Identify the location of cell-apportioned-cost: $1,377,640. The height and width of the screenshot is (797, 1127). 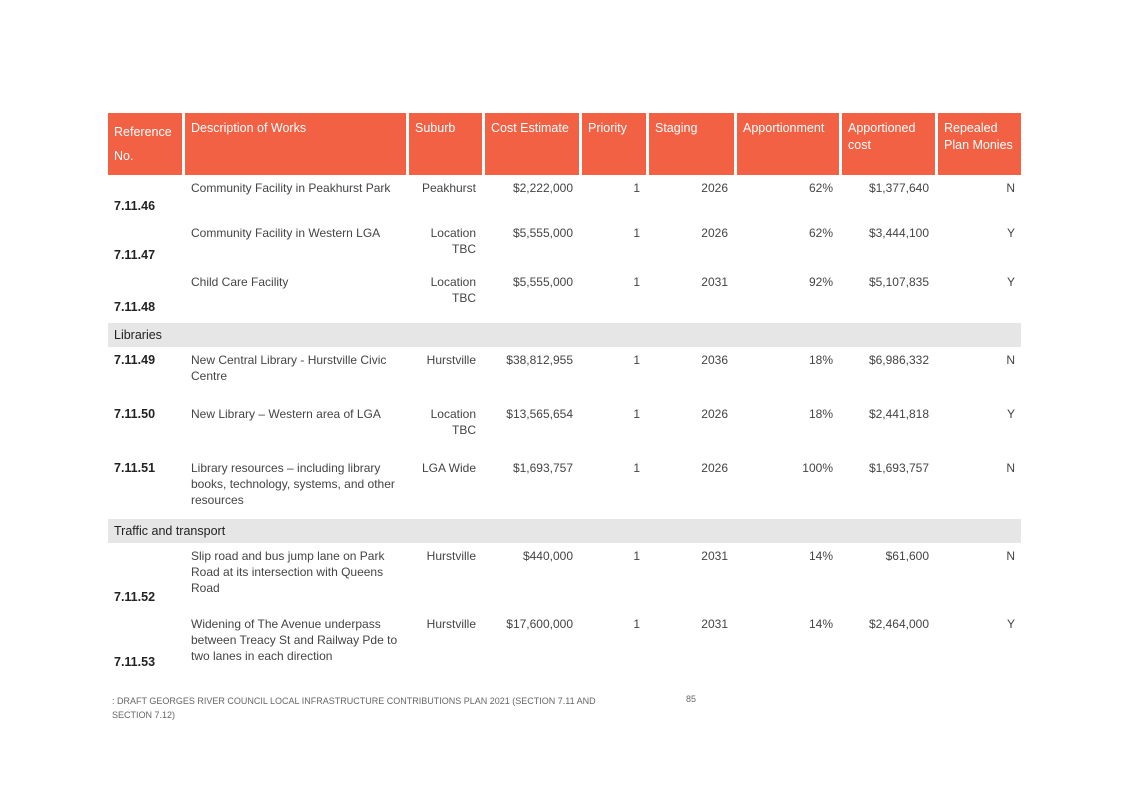
(898, 188).